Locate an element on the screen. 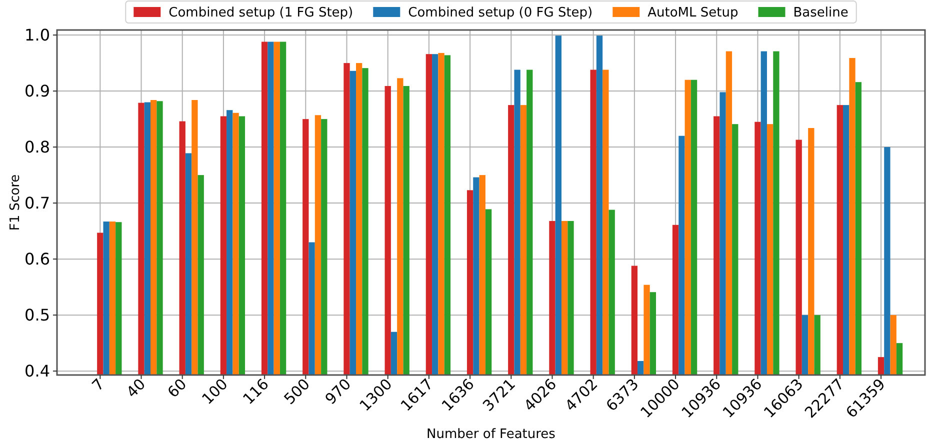 Image resolution: width=936 pixels, height=444 pixels. legend-label: Combined setup (0 FG Step) is located at coordinates (500, 13).